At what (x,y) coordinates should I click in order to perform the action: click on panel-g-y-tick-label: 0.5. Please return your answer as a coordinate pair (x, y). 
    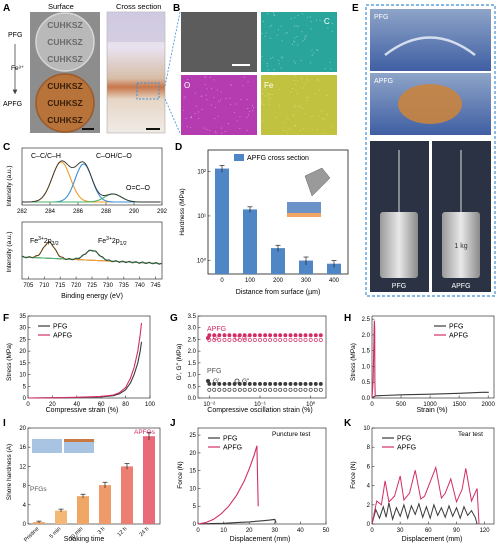
    Looking at the image, I should click on (192, 387).